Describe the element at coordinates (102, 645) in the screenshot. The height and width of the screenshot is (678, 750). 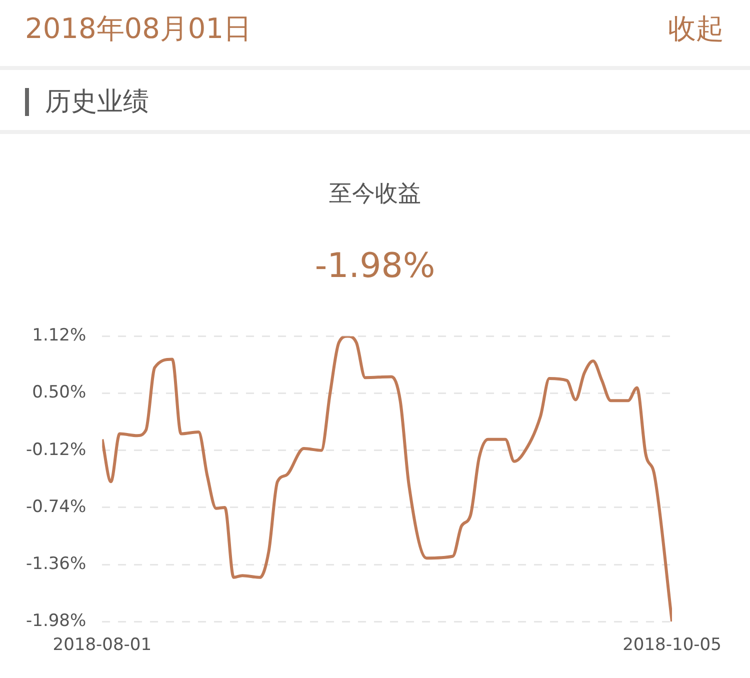
I see `x-tick-label: 2018-08-01` at that location.